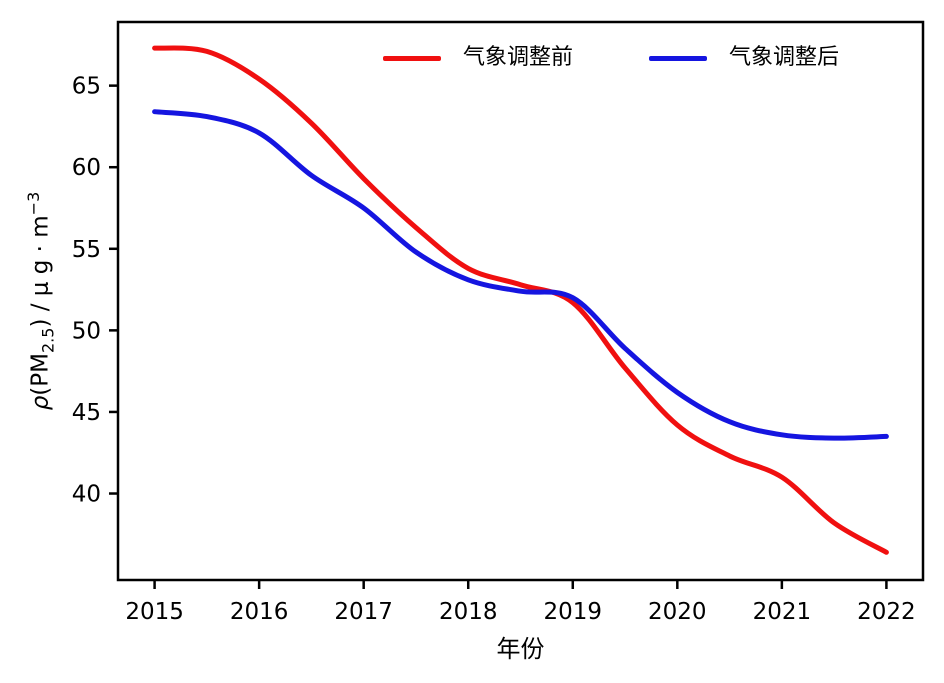  I want to click on x-tick-label: 2016, so click(259, 612).